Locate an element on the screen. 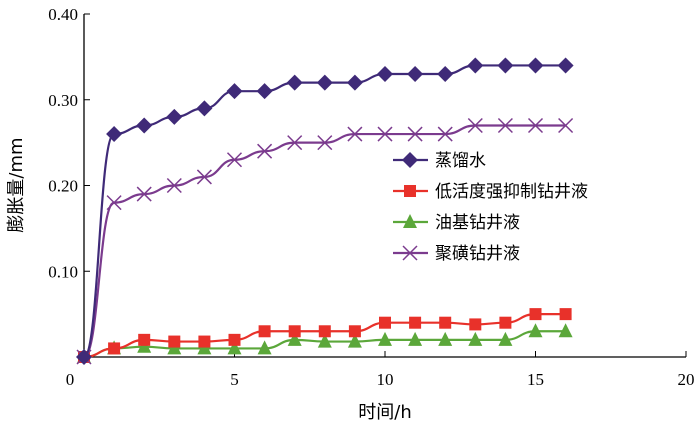  y-tick-label: 0.30 is located at coordinates (63, 100).